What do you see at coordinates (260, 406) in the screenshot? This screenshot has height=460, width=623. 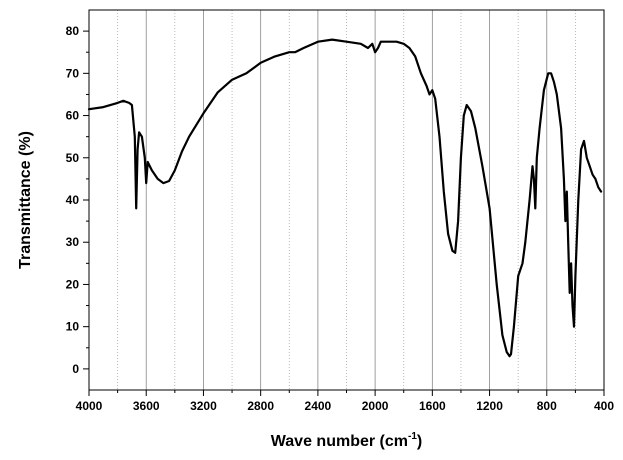 I see `x-tick-label: 2800` at bounding box center [260, 406].